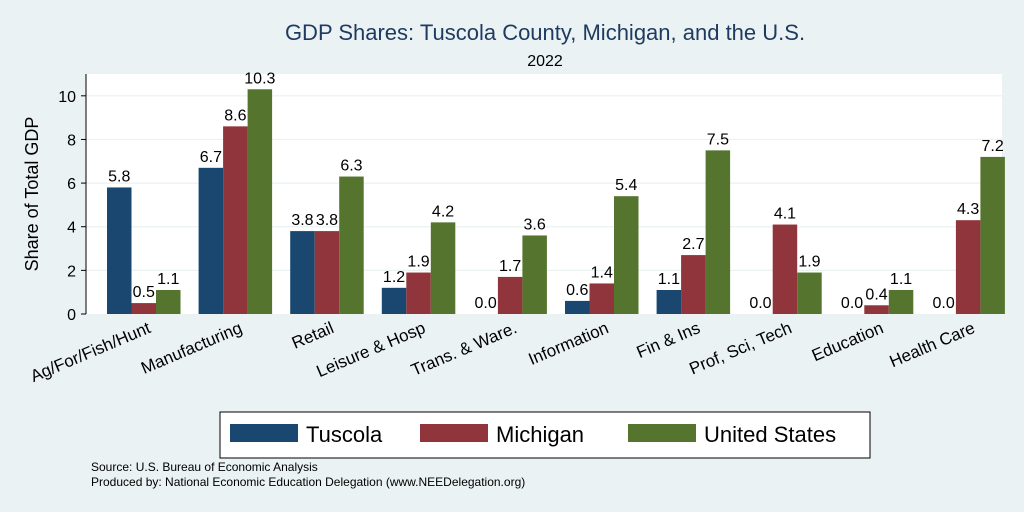  What do you see at coordinates (932, 344) in the screenshot?
I see `x-tick-label: Health Care` at bounding box center [932, 344].